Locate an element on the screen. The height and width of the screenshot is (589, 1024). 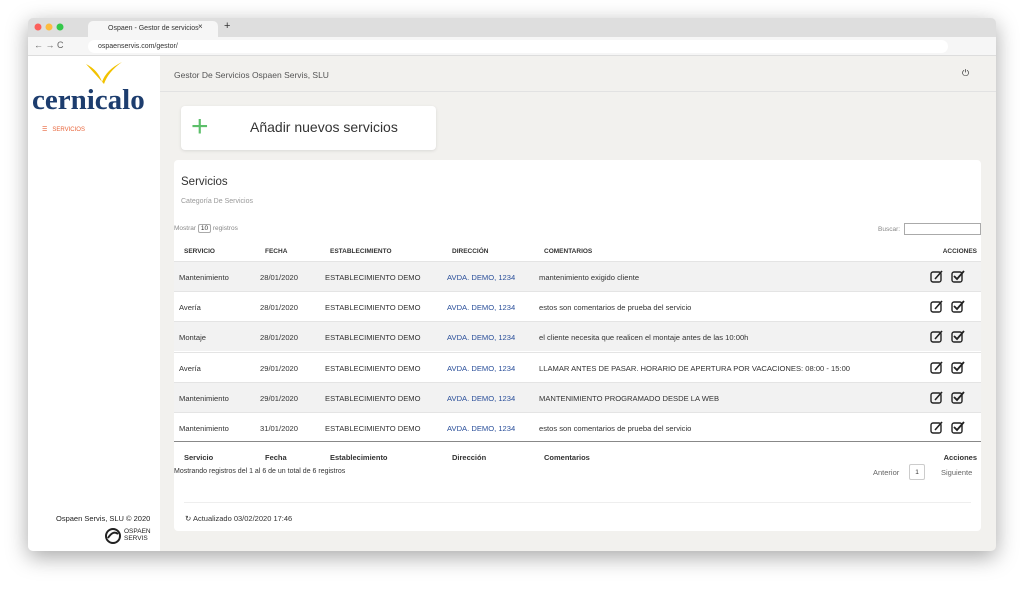
copyright: Ospaen Servis, SLU © 2020 is located at coordinates (103, 518).